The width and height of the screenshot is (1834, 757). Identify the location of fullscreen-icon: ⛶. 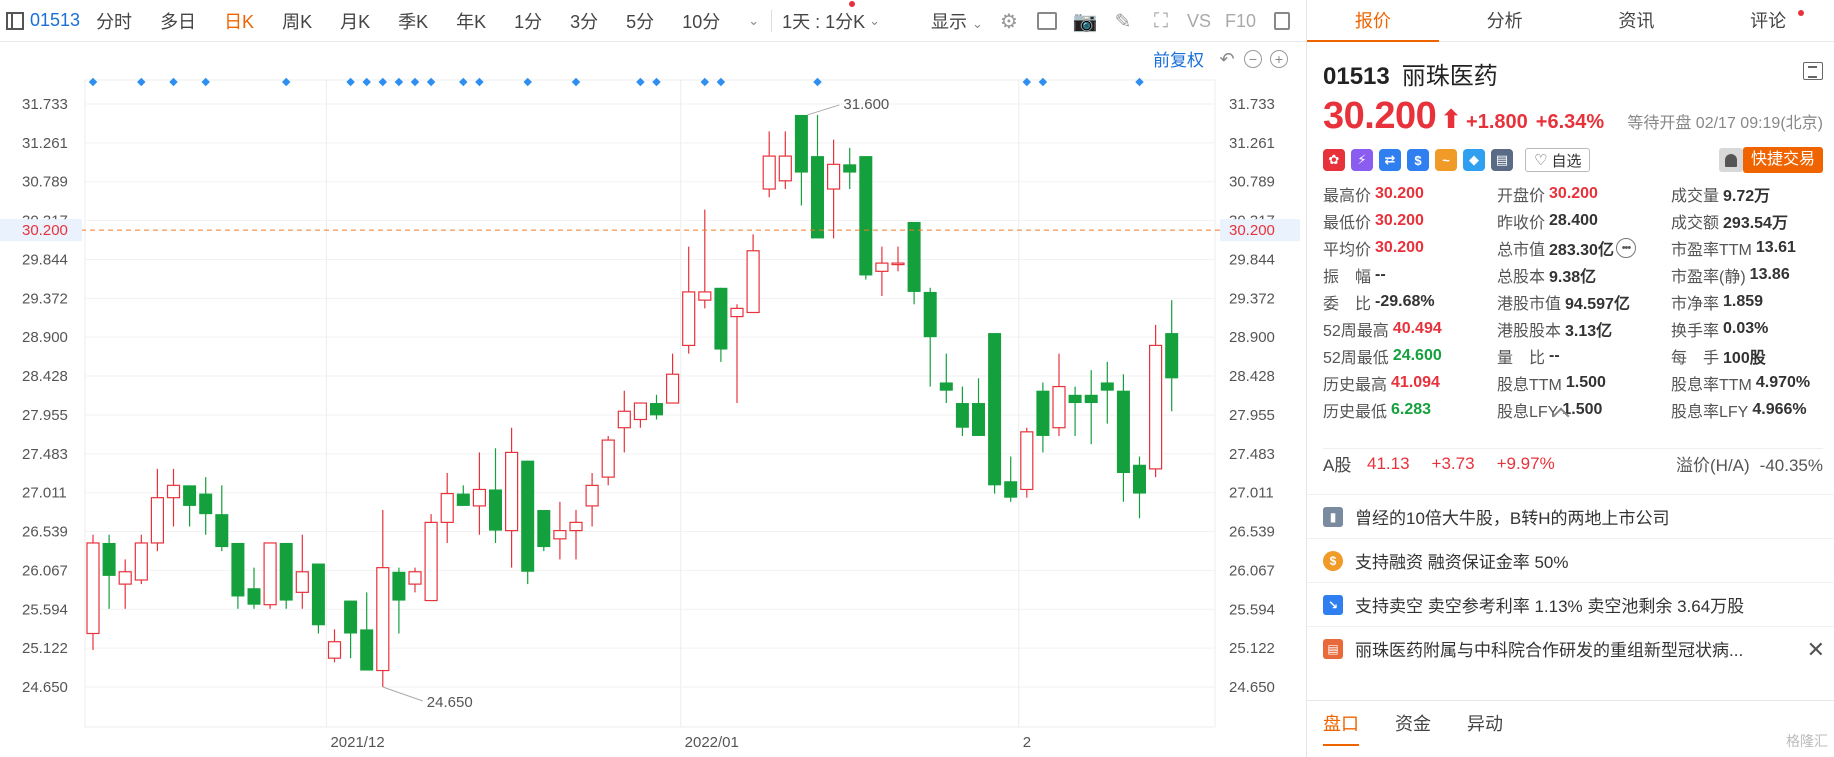
(1160, 20).